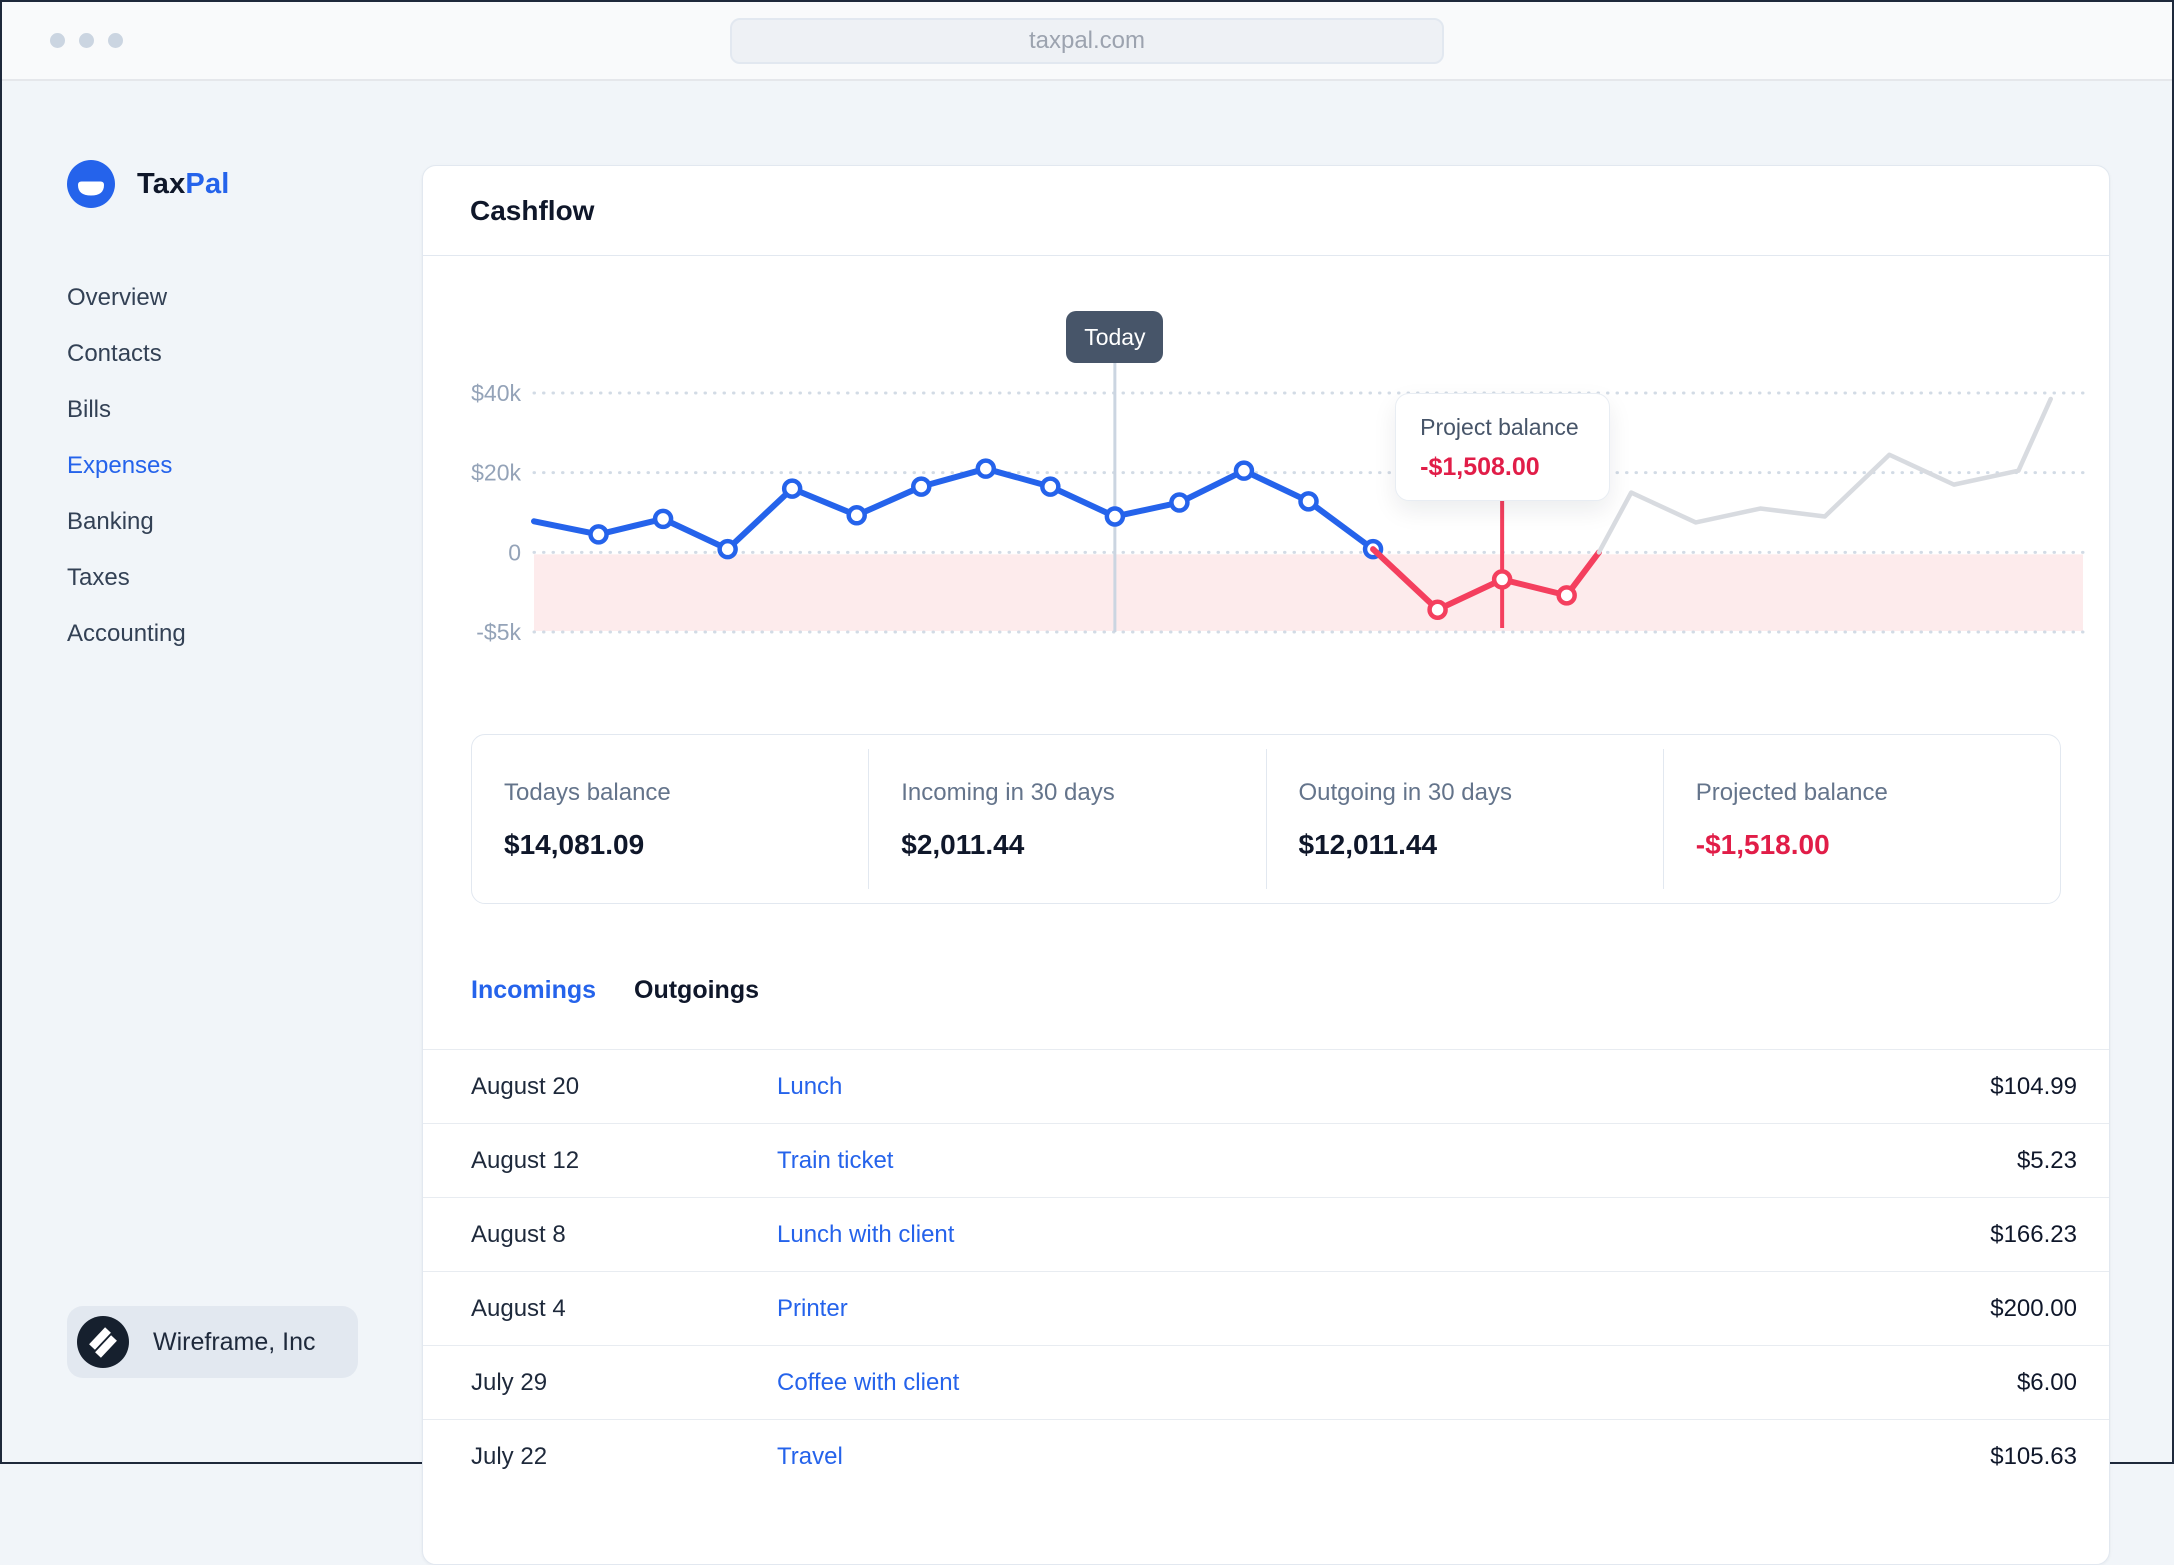 The width and height of the screenshot is (2174, 1565). What do you see at coordinates (1266, 1308) in the screenshot?
I see `table-row: August 4 Printer $200.00` at bounding box center [1266, 1308].